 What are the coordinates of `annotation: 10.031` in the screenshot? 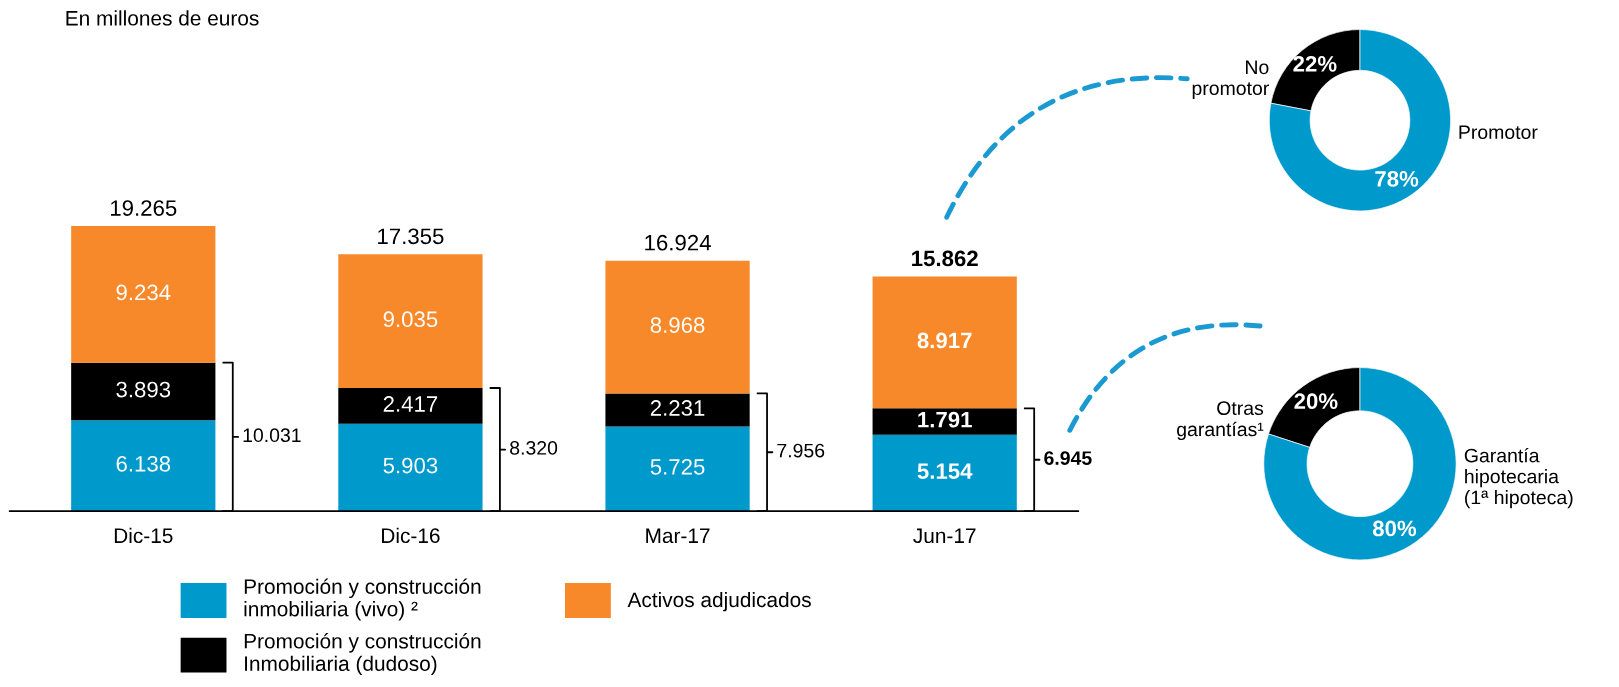 It's located at (272, 435).